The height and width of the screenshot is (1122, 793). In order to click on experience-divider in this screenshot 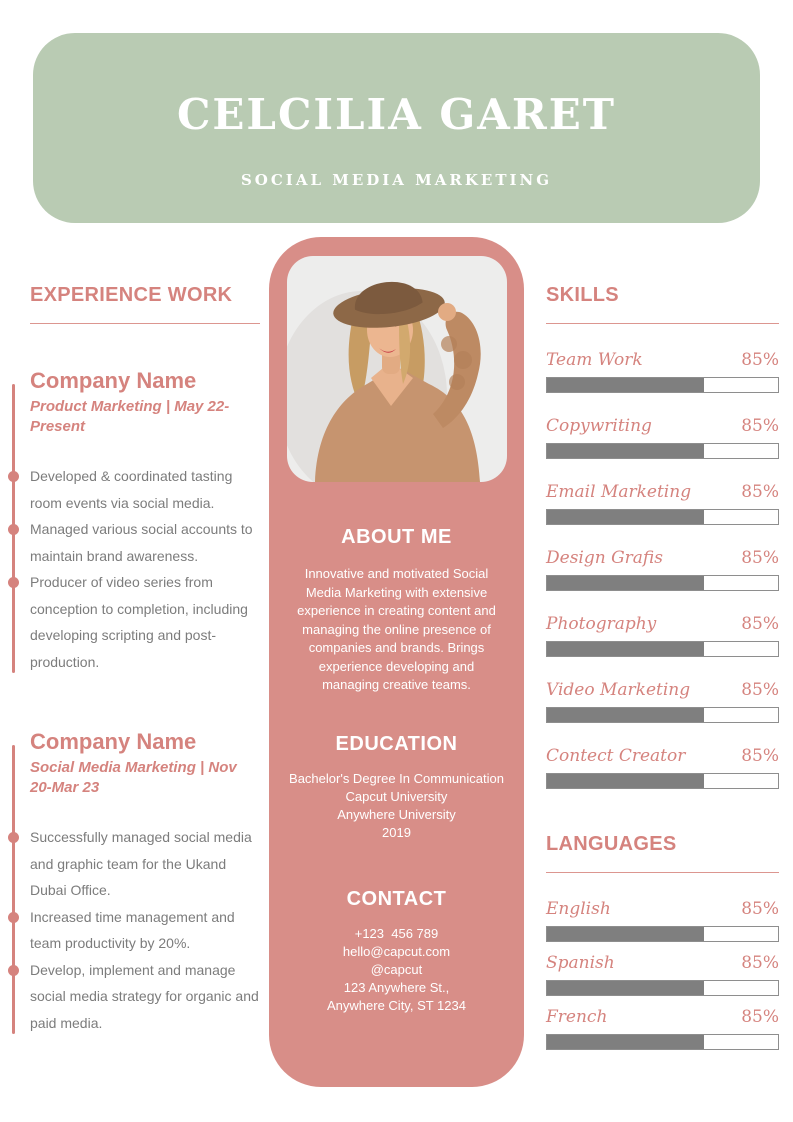, I will do `click(145, 323)`.